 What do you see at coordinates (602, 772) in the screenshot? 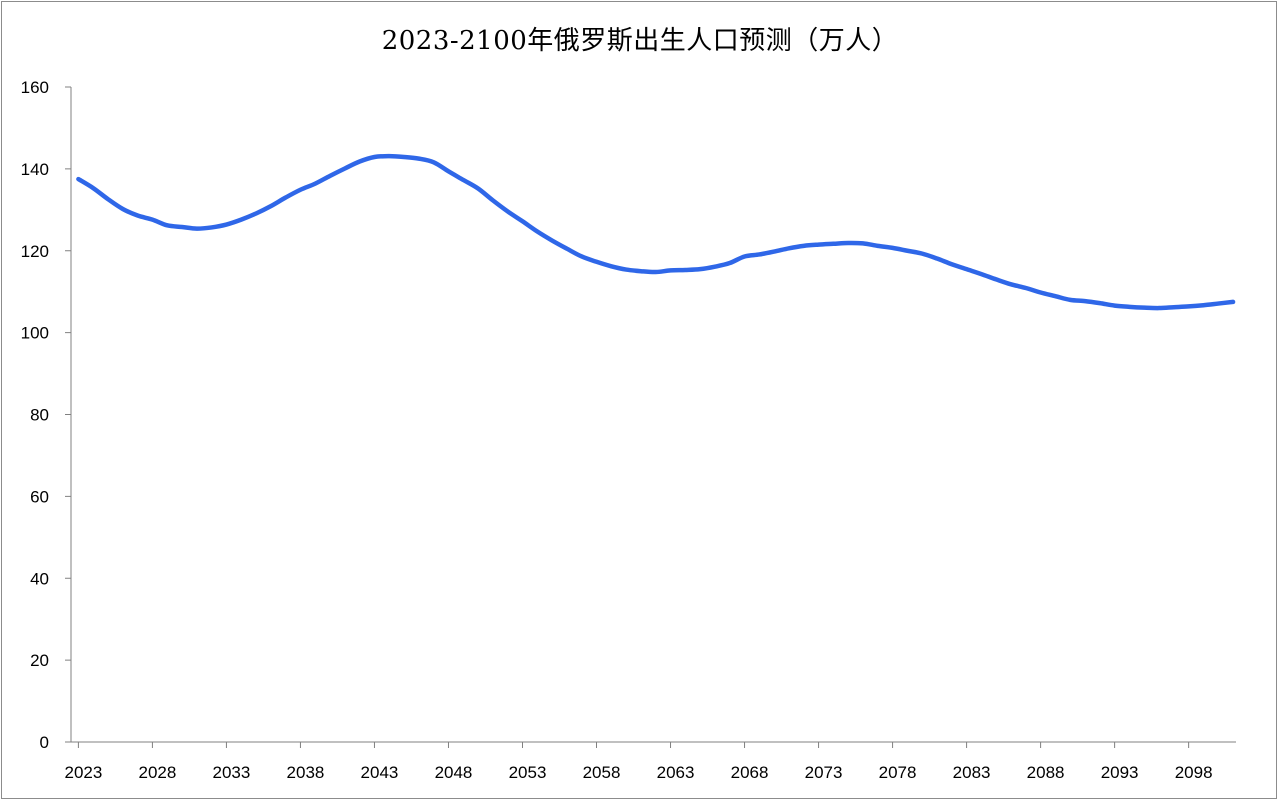
I see `x-tick-label: 2058` at bounding box center [602, 772].